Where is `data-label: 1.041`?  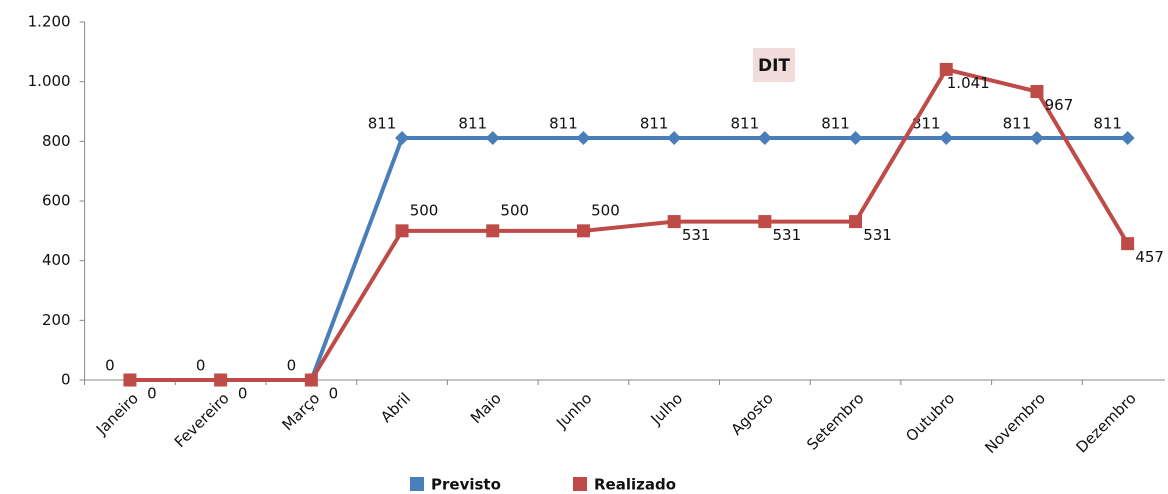
data-label: 1.041 is located at coordinates (968, 83).